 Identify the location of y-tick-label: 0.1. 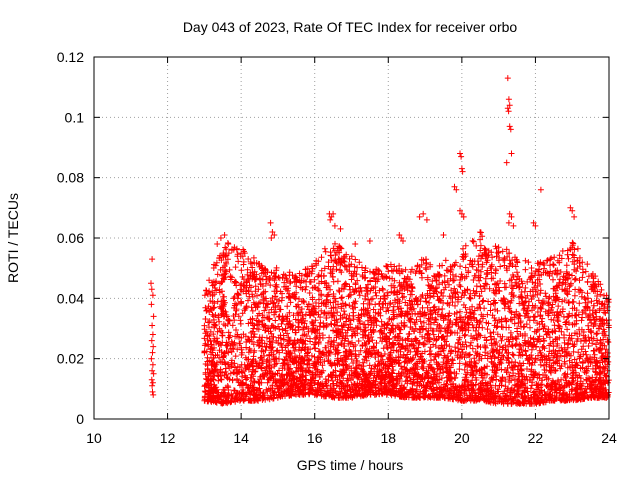
(75, 117).